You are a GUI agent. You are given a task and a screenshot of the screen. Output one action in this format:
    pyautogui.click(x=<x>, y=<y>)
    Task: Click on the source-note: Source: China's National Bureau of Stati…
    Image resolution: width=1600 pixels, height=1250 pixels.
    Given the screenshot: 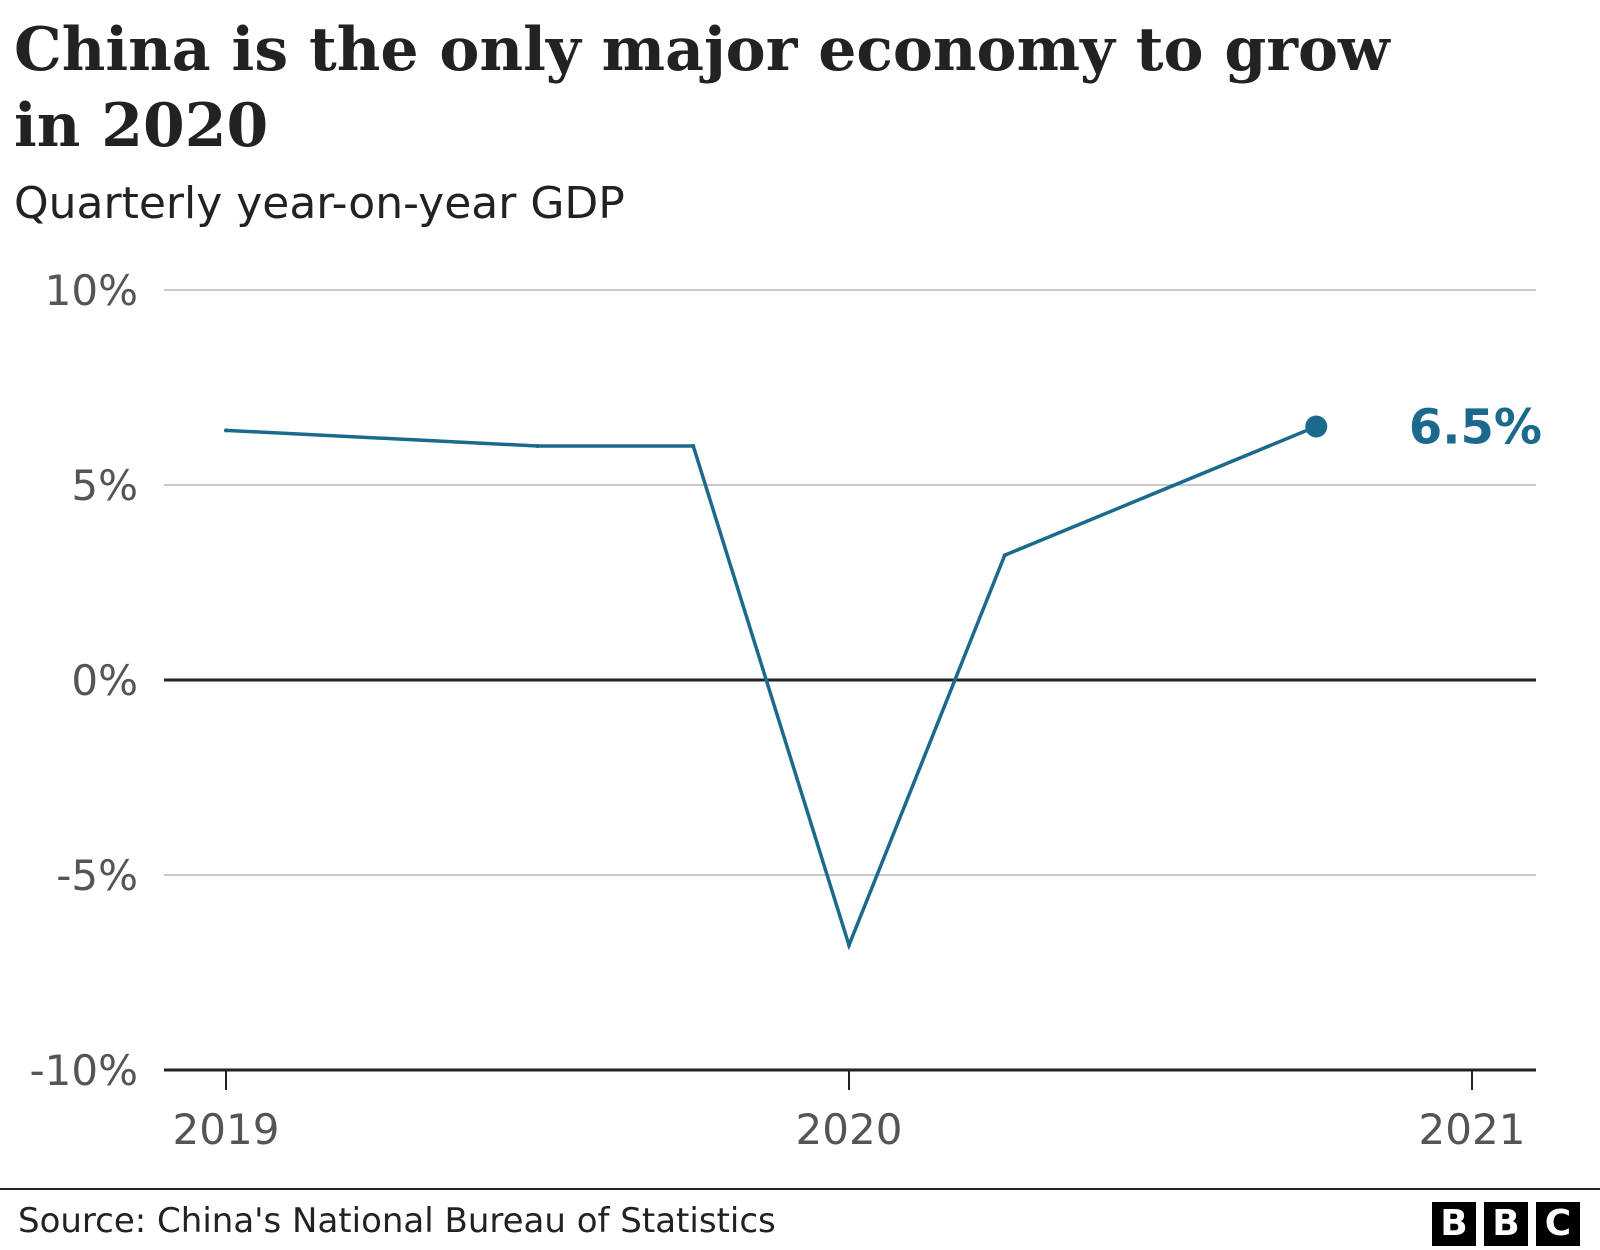 What is the action you would take?
    pyautogui.click(x=397, y=1221)
    